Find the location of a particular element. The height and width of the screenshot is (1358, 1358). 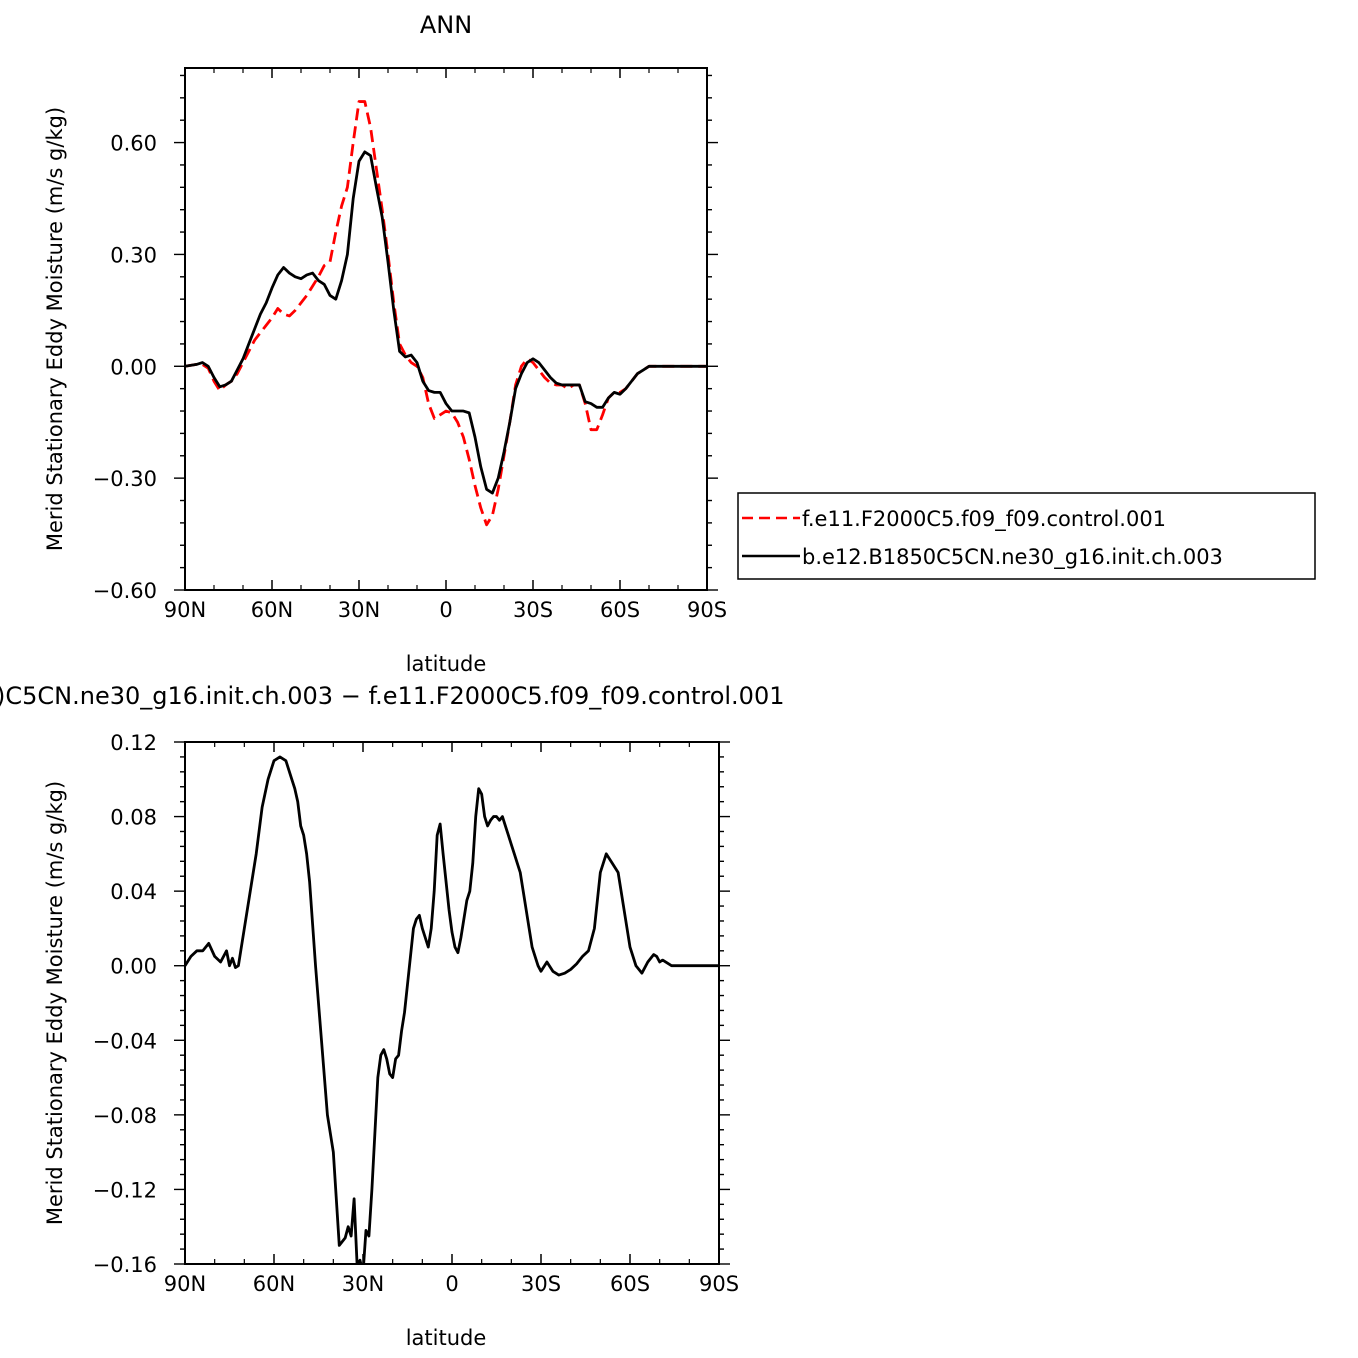

bot-xtick-label: 60S is located at coordinates (630, 1284).